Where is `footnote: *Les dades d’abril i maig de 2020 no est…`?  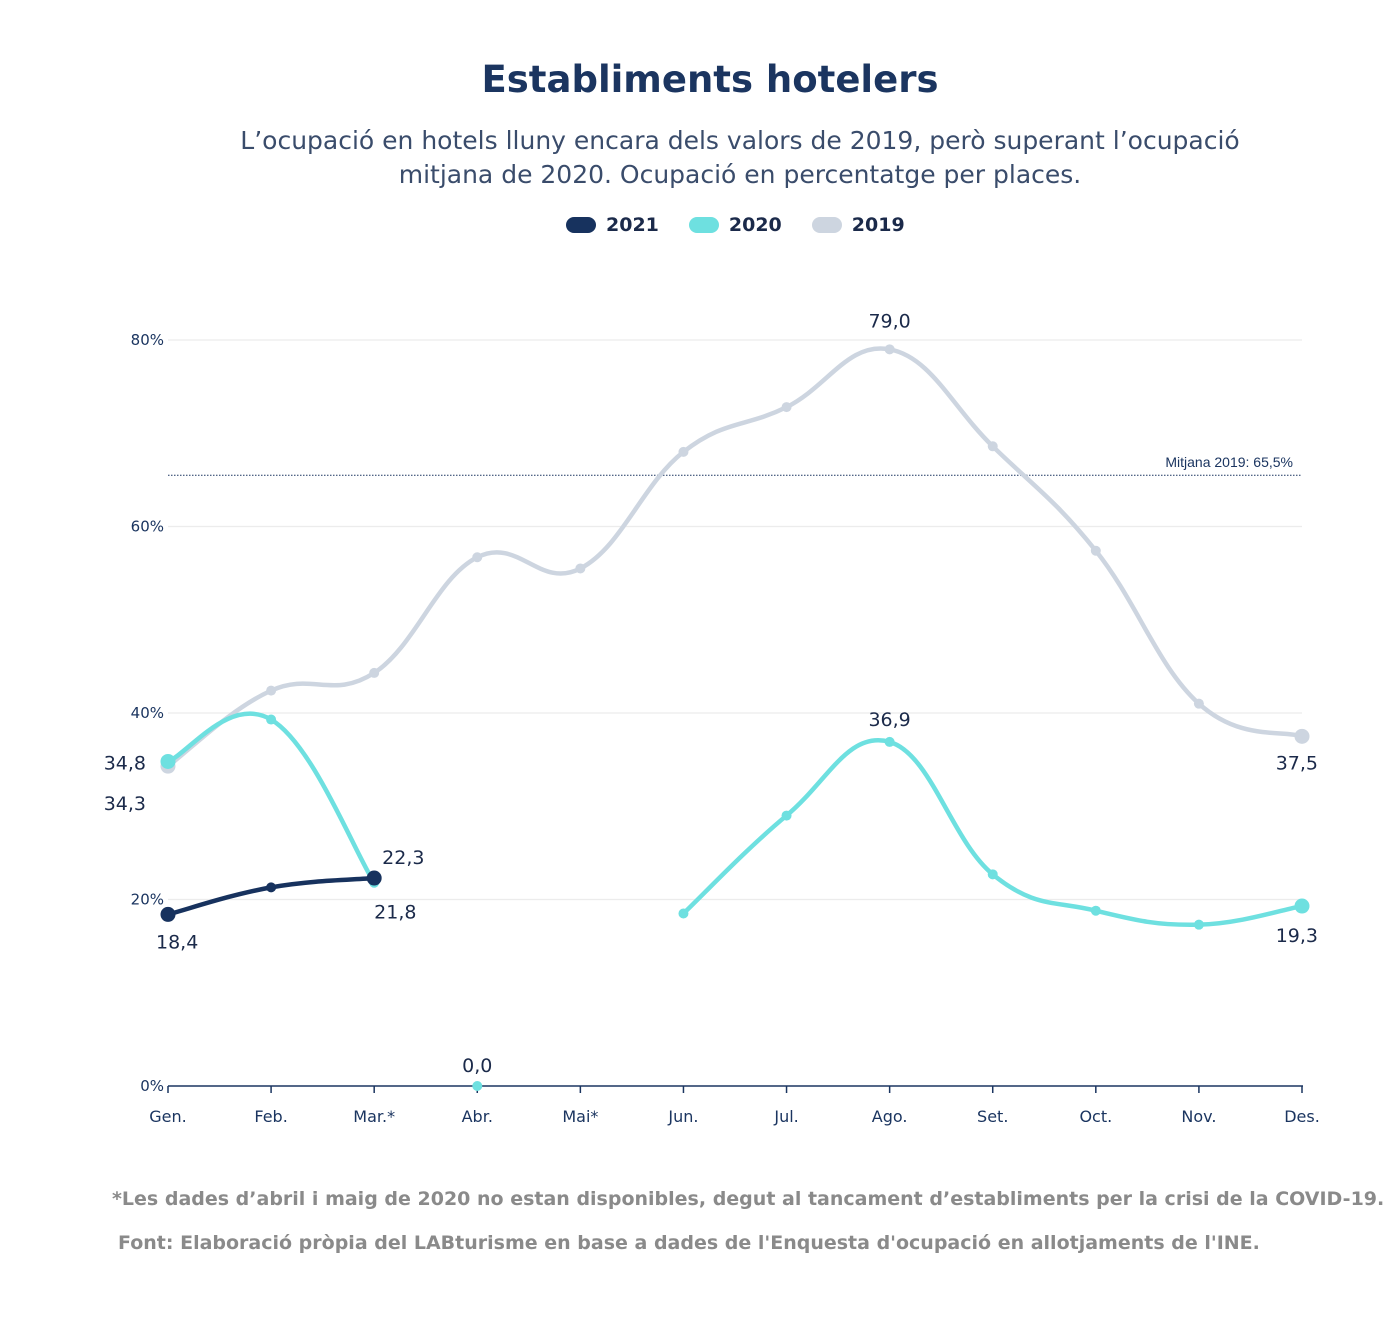
footnote: *Les dades d’abril i maig de 2020 no est… is located at coordinates (748, 1199).